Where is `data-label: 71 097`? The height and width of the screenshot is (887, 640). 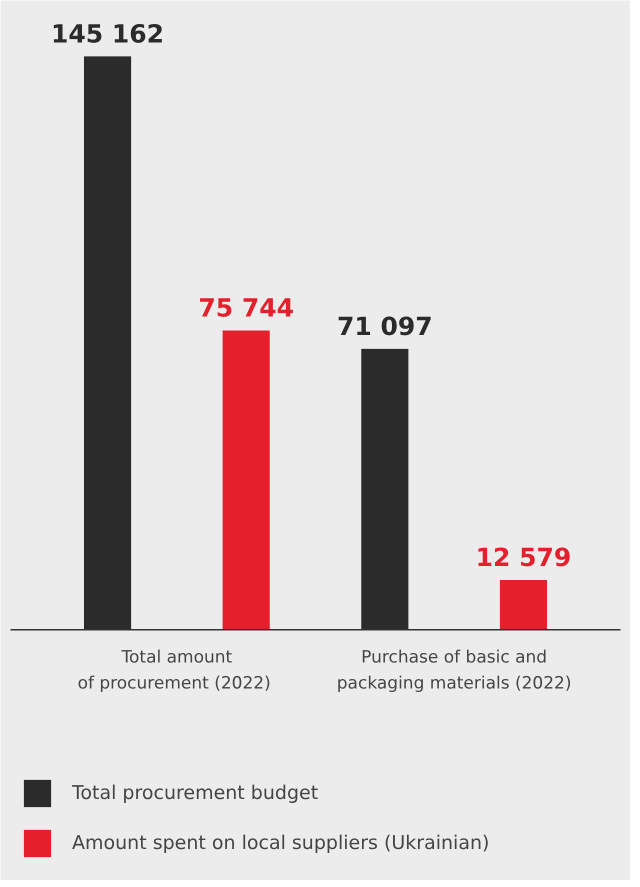 data-label: 71 097 is located at coordinates (384, 326).